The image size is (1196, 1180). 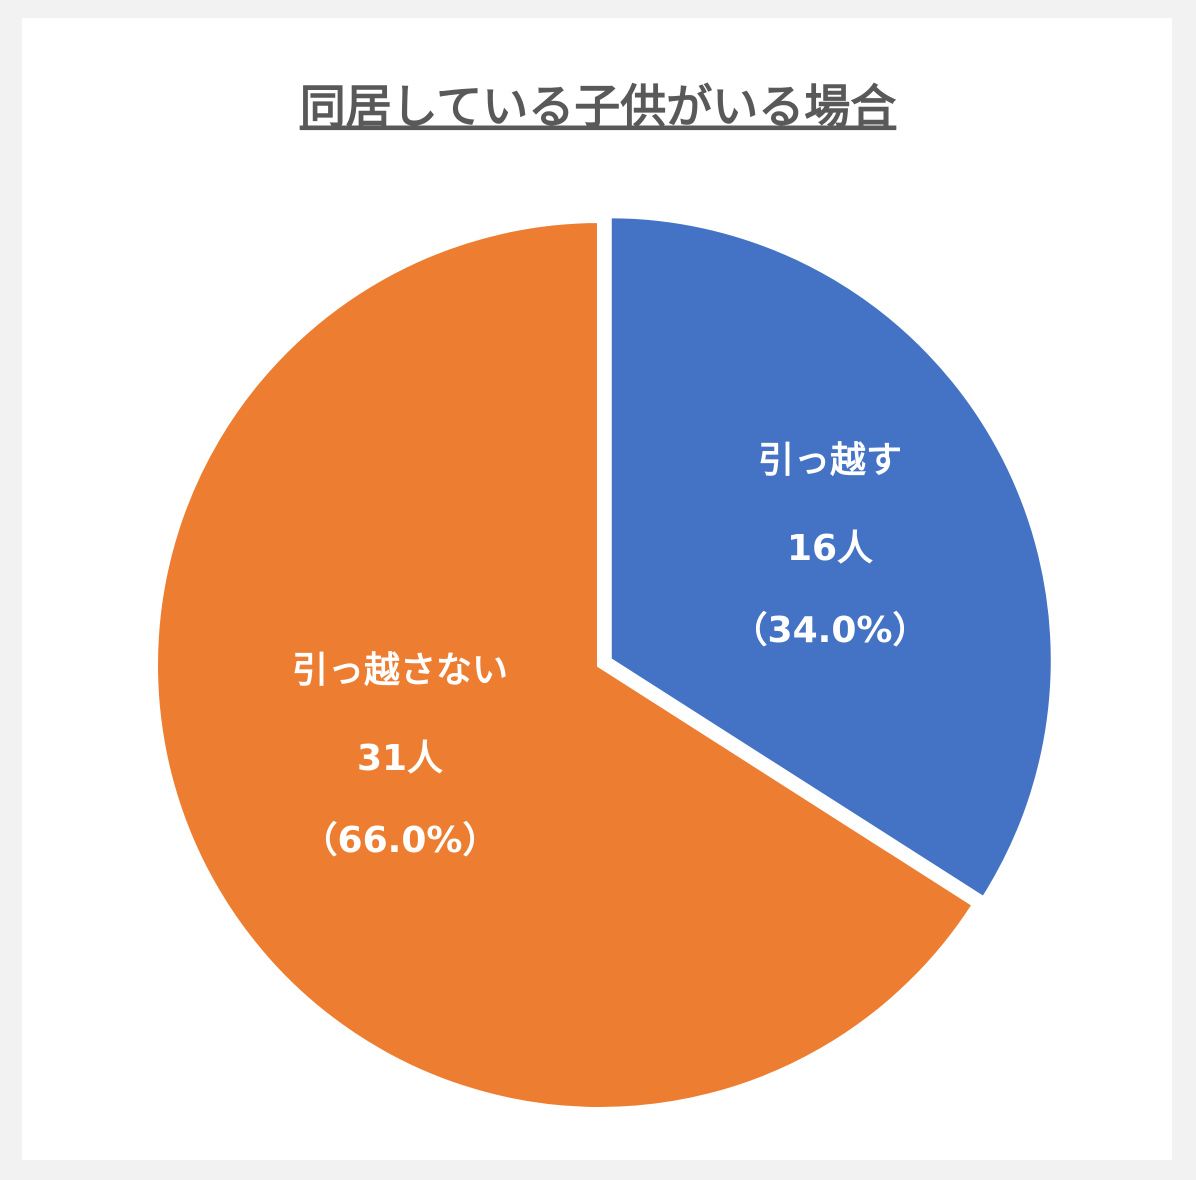 I want to click on chart-title: 同居している子供がいる場合, so click(x=598, y=107).